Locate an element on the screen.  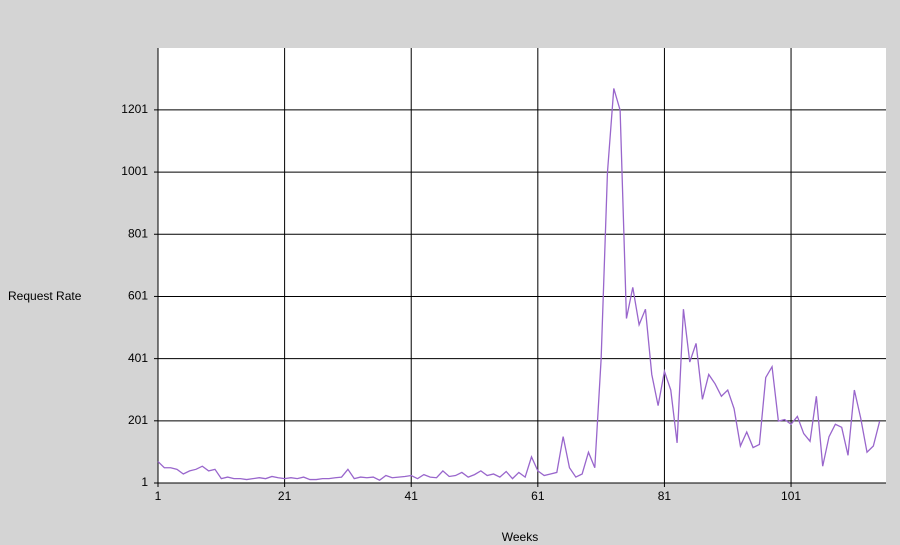
x-tick-label: 1 is located at coordinates (158, 496).